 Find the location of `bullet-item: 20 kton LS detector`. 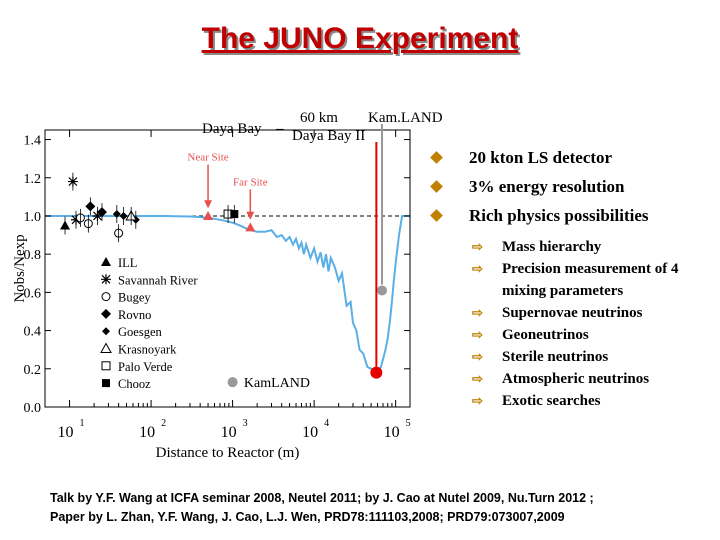

bullet-item: 20 kton LS detector is located at coordinates (575, 157).